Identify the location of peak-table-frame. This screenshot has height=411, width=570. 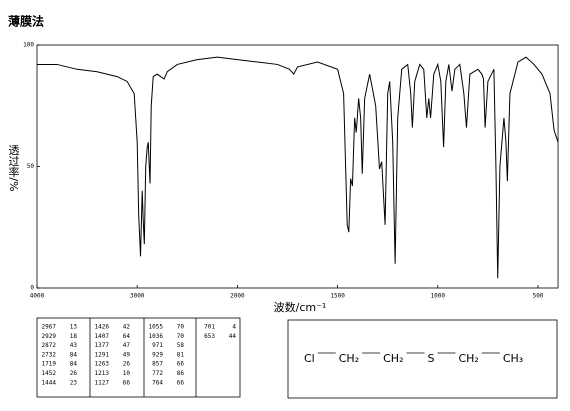
(138, 357).